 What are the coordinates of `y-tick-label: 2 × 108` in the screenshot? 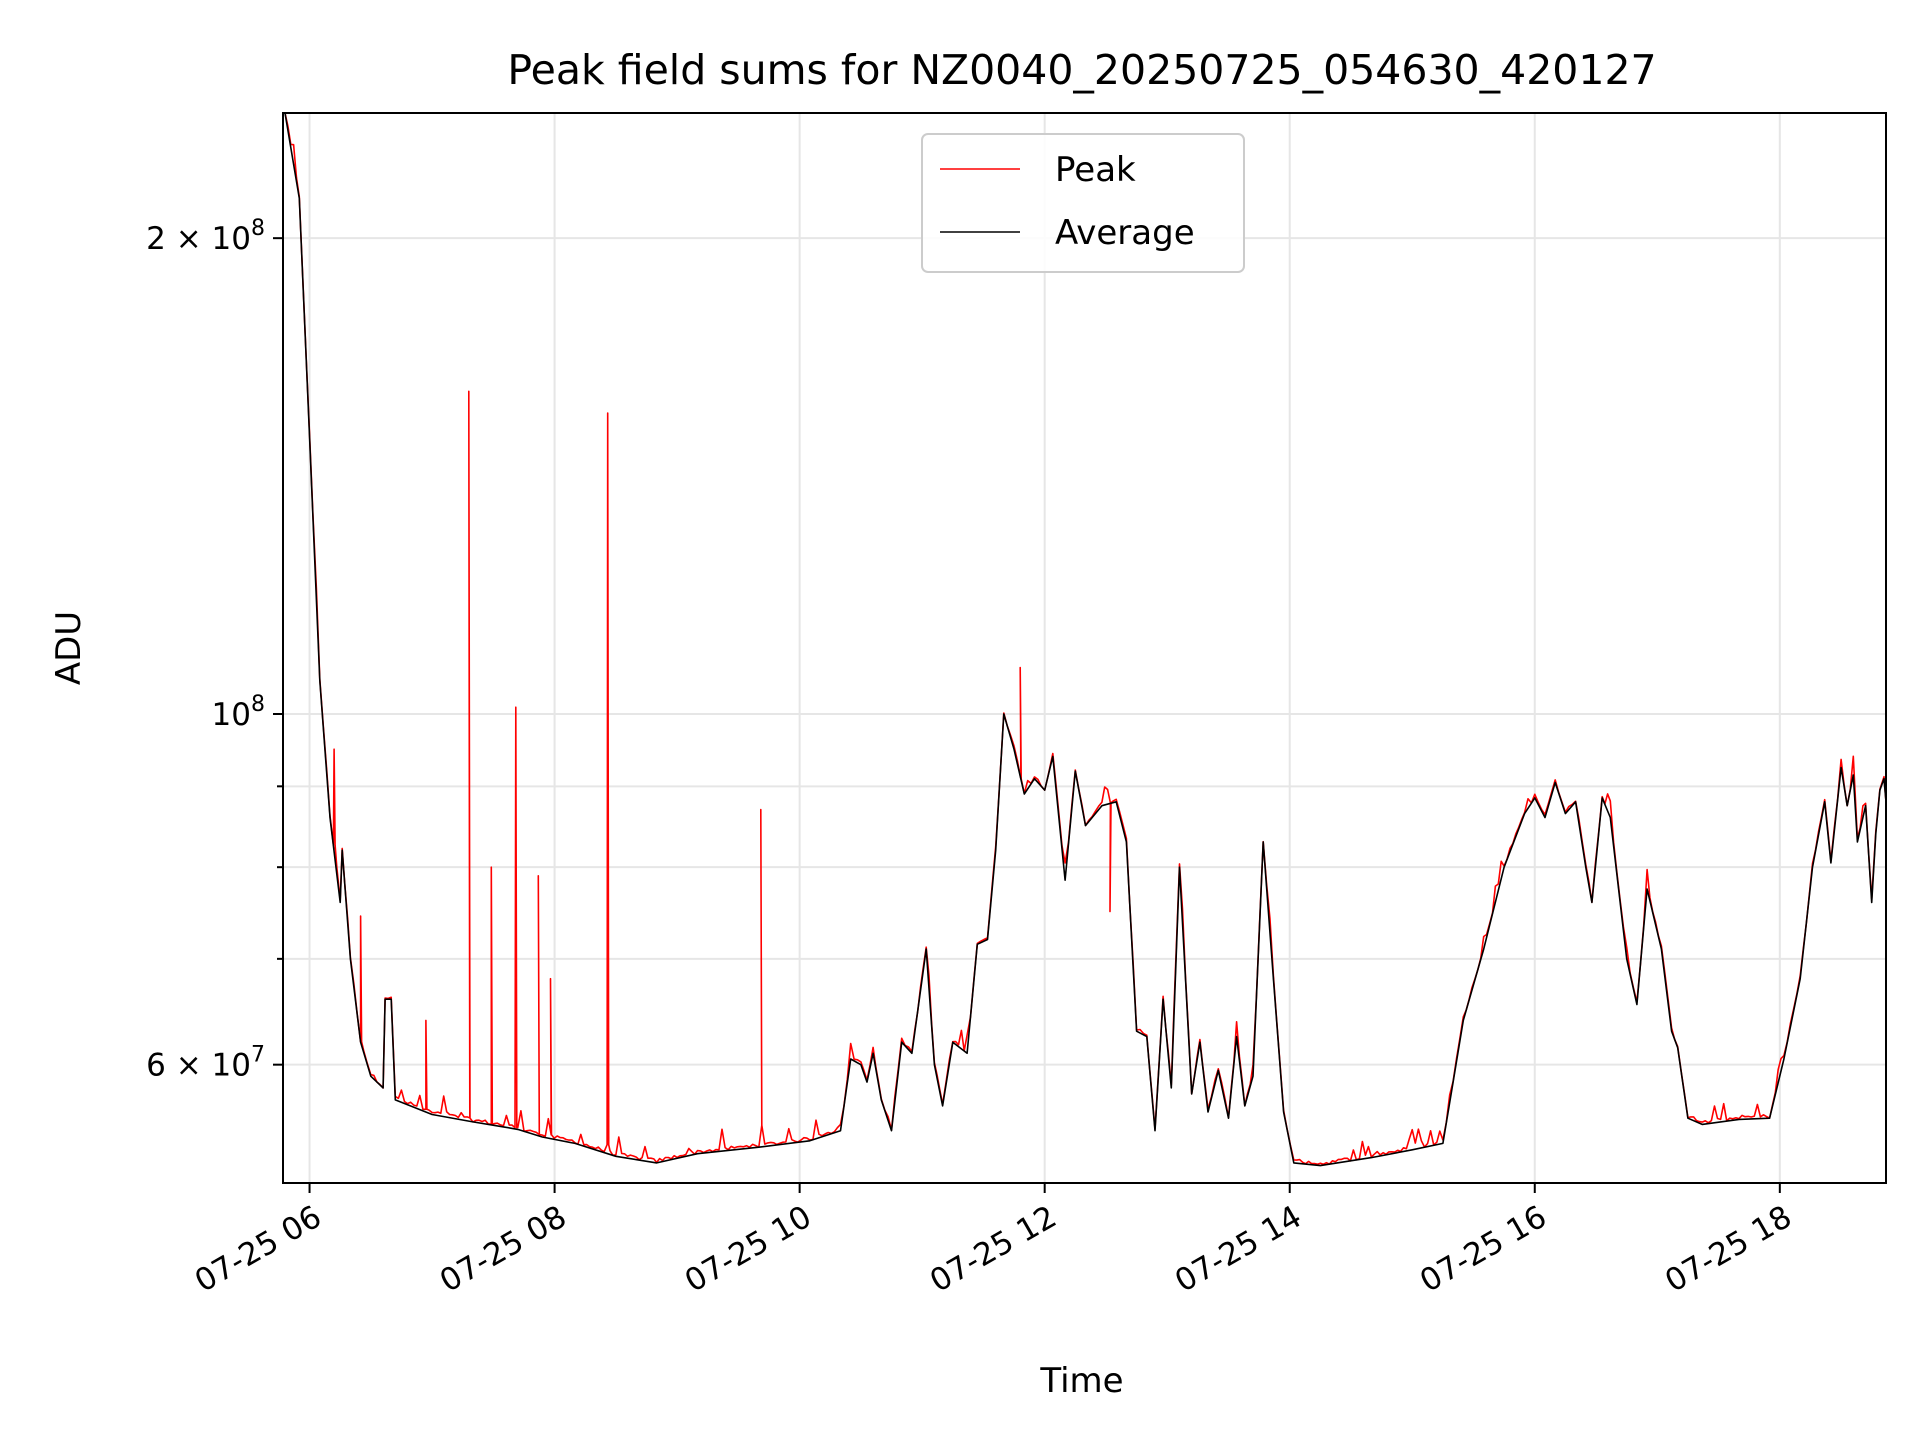 It's located at (205, 236).